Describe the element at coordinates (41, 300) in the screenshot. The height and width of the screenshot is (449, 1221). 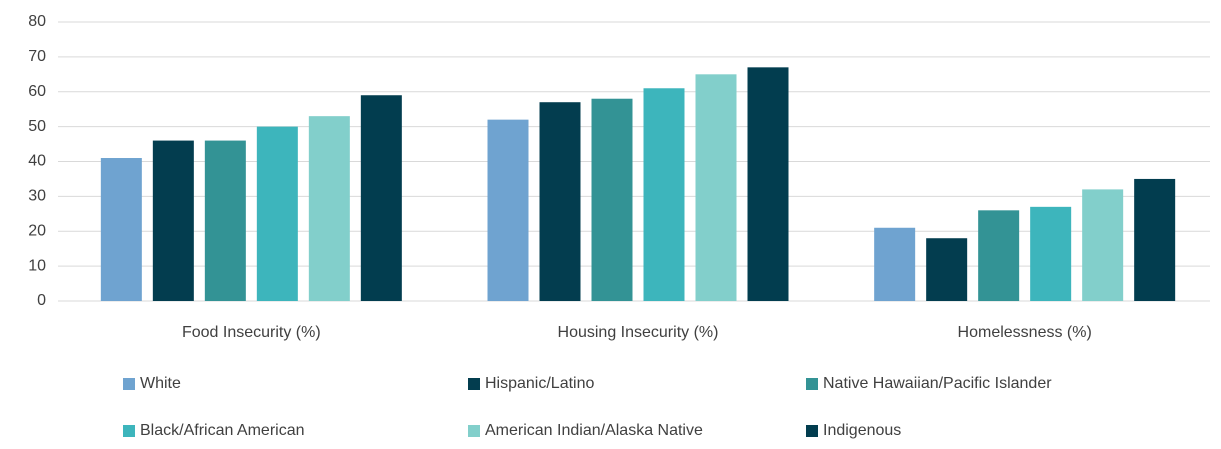
I see `y-tick-label: 0` at that location.